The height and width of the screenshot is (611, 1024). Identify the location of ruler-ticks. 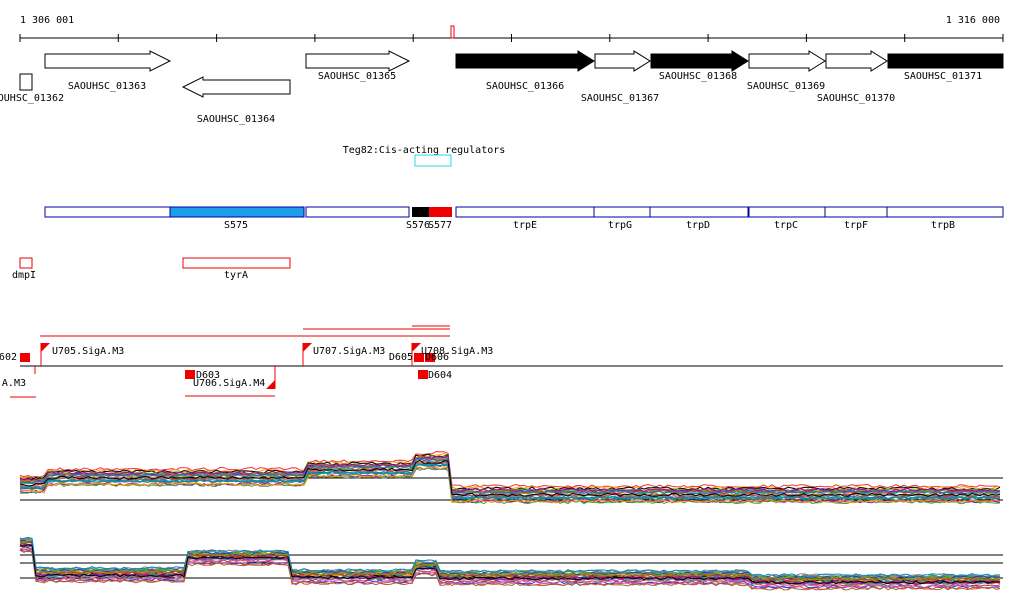
(511, 38).